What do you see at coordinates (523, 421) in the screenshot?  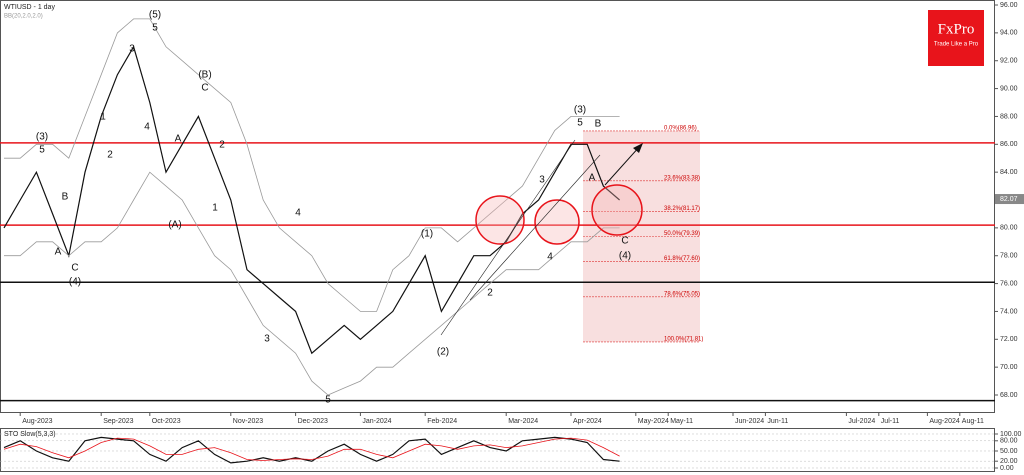 I see `x-tick-label: Mar-2024` at bounding box center [523, 421].